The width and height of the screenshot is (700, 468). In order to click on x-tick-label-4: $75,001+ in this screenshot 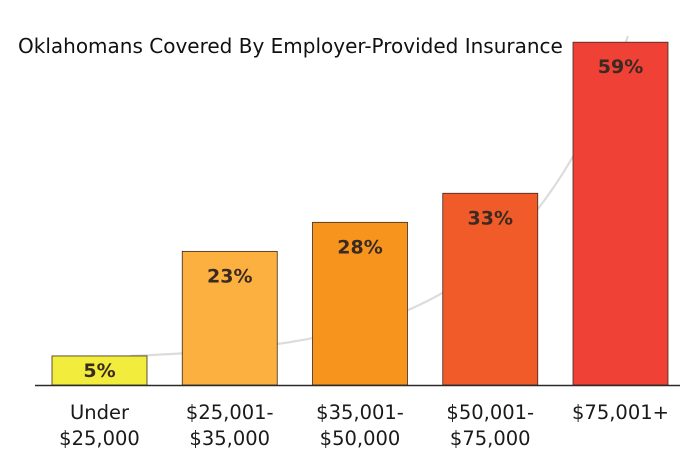, I will do `click(620, 412)`.